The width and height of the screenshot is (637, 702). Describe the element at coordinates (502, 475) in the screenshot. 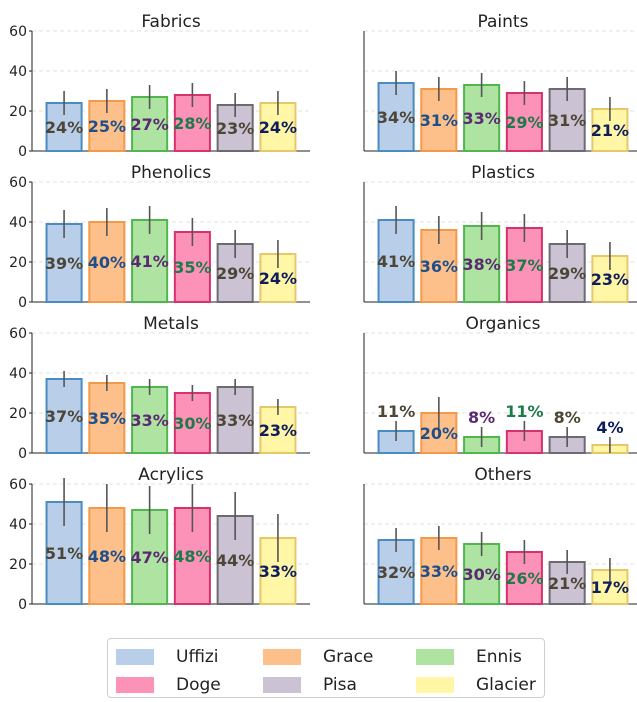

I see `panel-title-others: Others` at that location.